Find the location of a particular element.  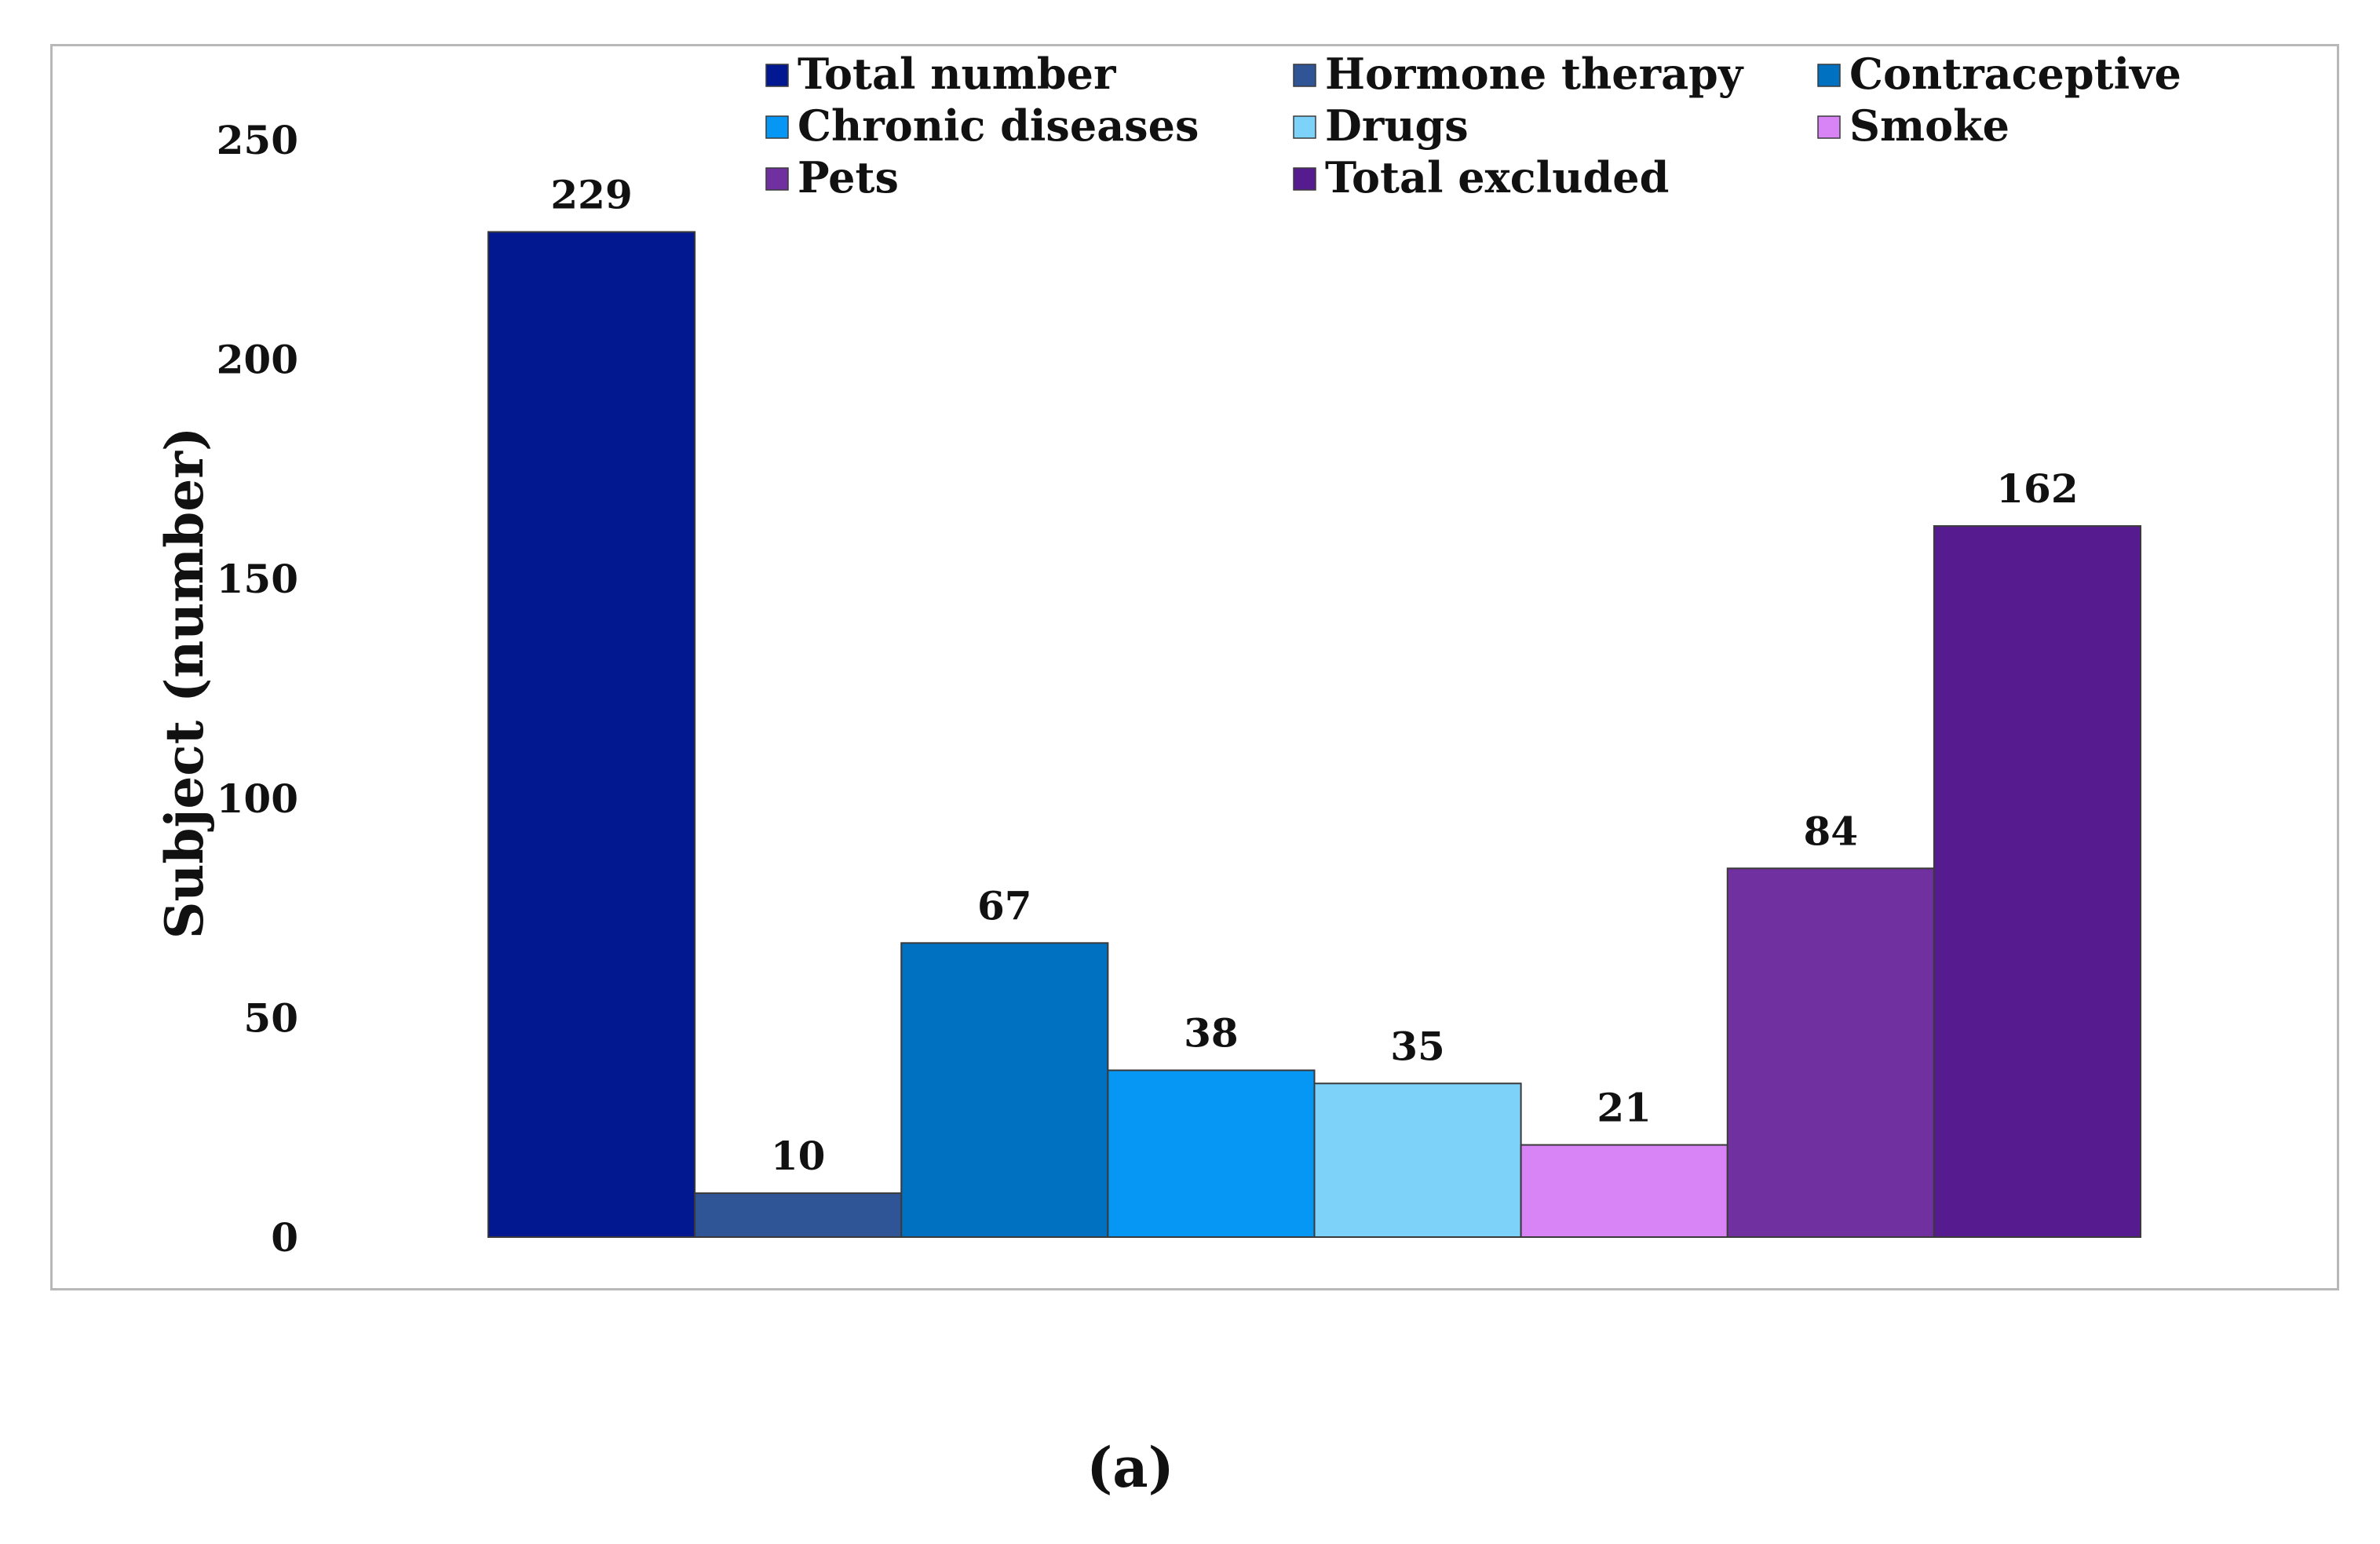

legend-label: Total excluded is located at coordinates (1497, 177).